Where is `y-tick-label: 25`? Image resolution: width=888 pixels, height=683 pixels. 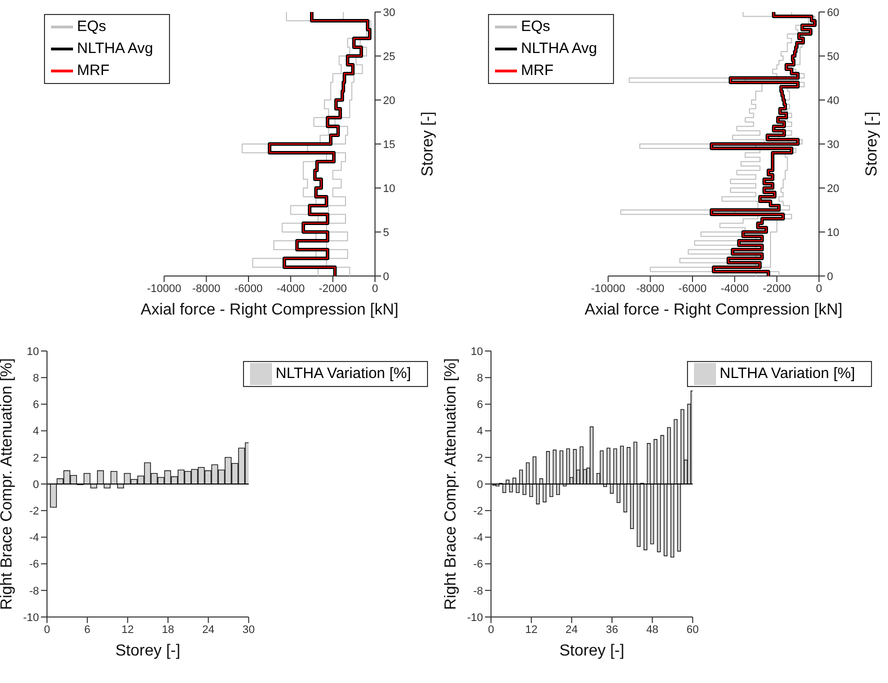
y-tick-label: 25 is located at coordinates (389, 56).